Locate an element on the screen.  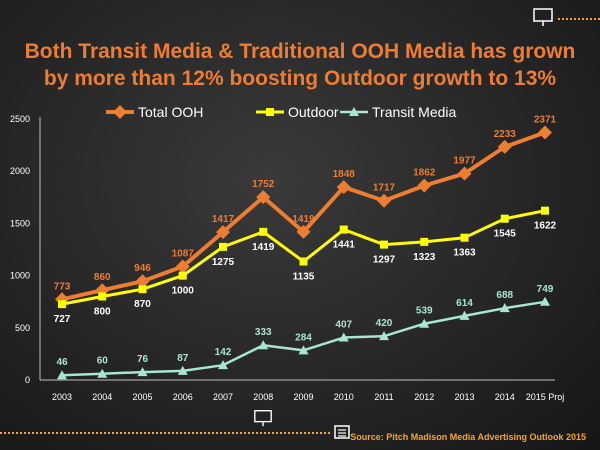
outdoor-data-label: 1323 is located at coordinates (424, 257).